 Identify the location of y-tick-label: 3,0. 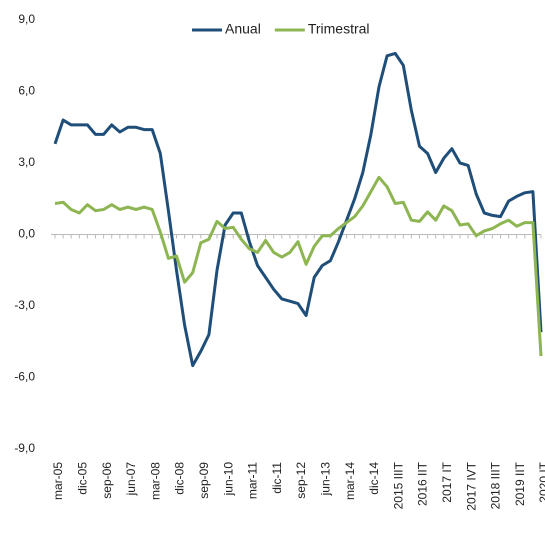
(26, 162).